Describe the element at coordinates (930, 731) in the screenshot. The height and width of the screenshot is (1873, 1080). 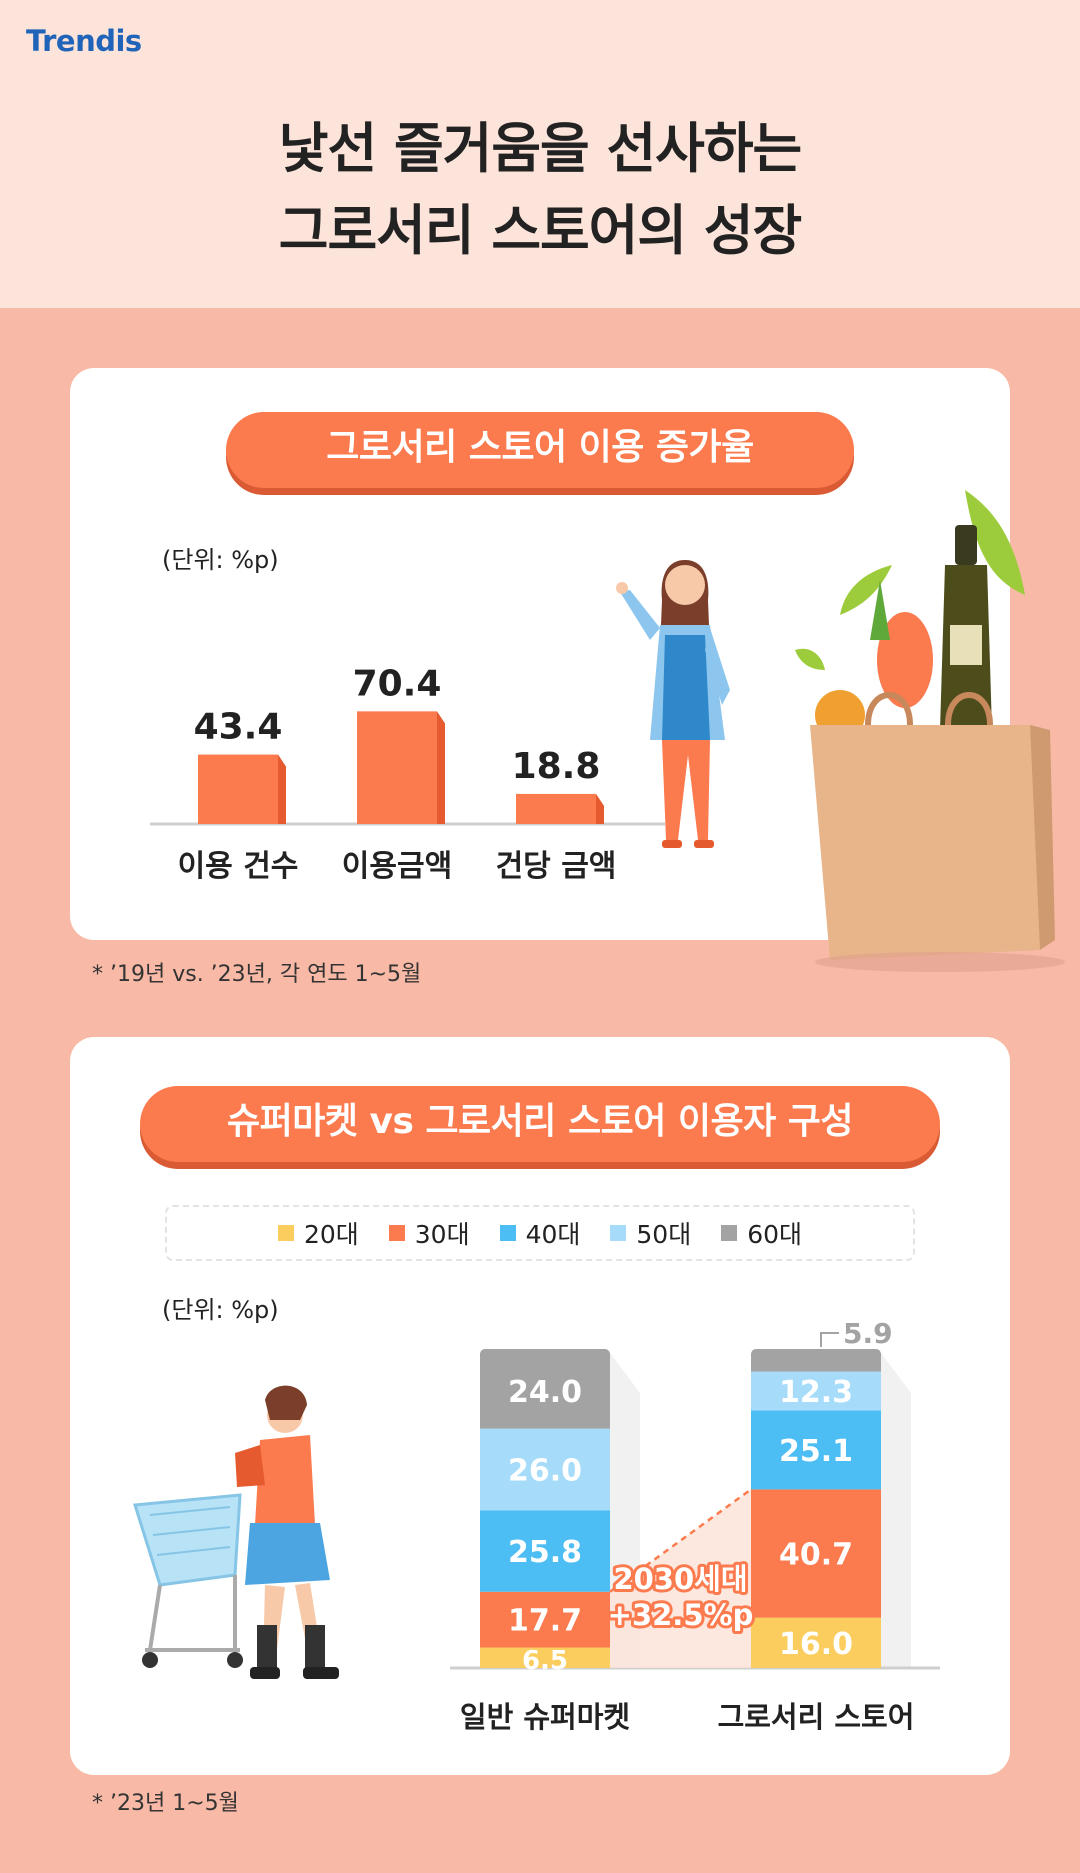
I see `grocery-bag-illustration` at that location.